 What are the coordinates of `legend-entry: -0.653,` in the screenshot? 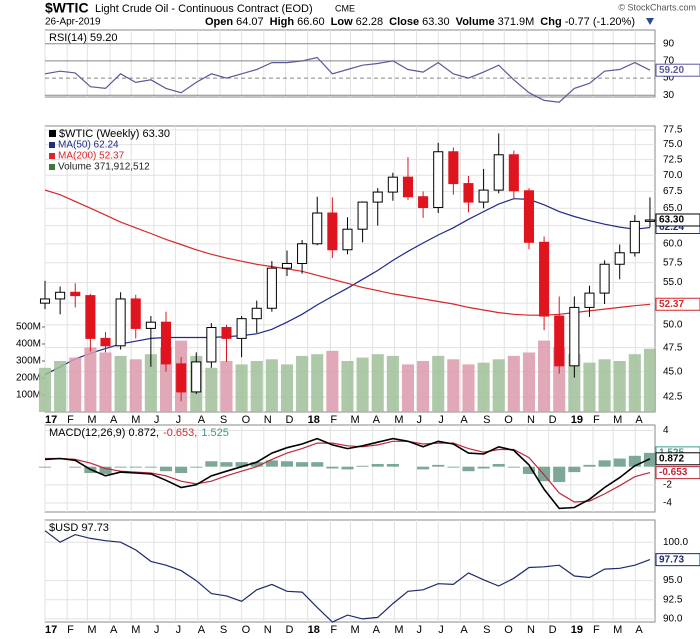 It's located at (180, 433).